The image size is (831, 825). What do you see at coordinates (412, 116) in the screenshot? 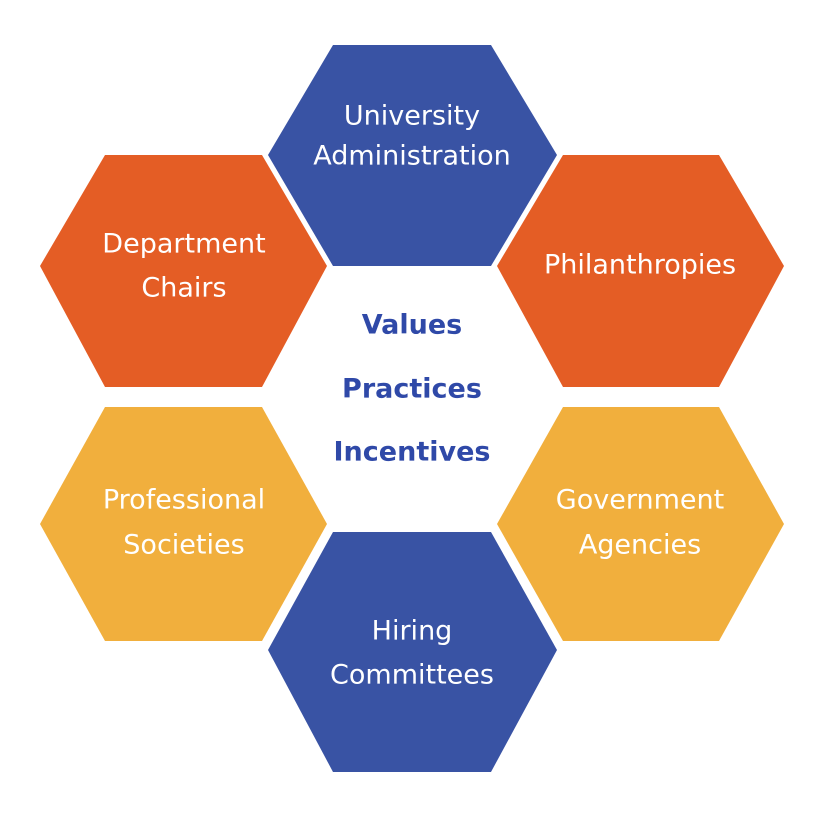
I see `hex-university-administration-line1: University` at bounding box center [412, 116].